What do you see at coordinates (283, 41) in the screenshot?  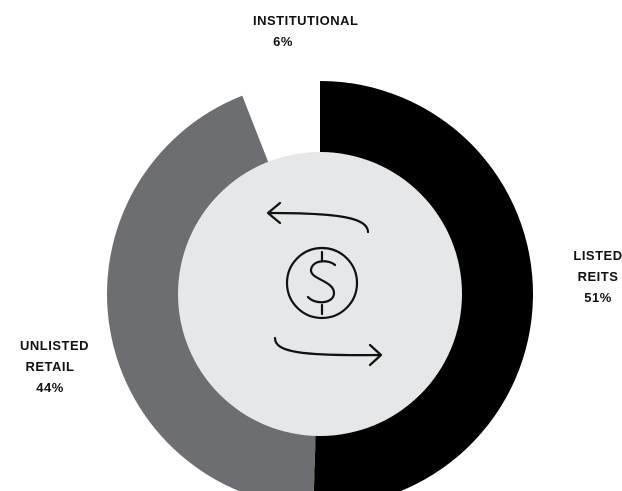 I see `value-label: 6%` at bounding box center [283, 41].